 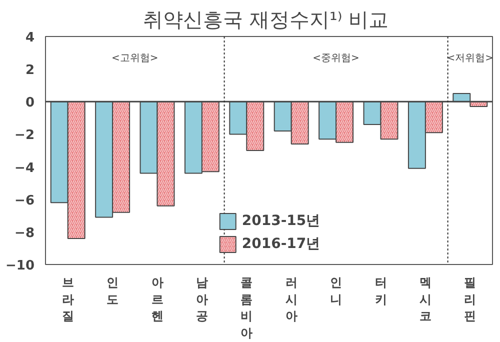 What do you see at coordinates (291, 300) in the screenshot?
I see `x-tick-label: 러시아` at bounding box center [291, 300].